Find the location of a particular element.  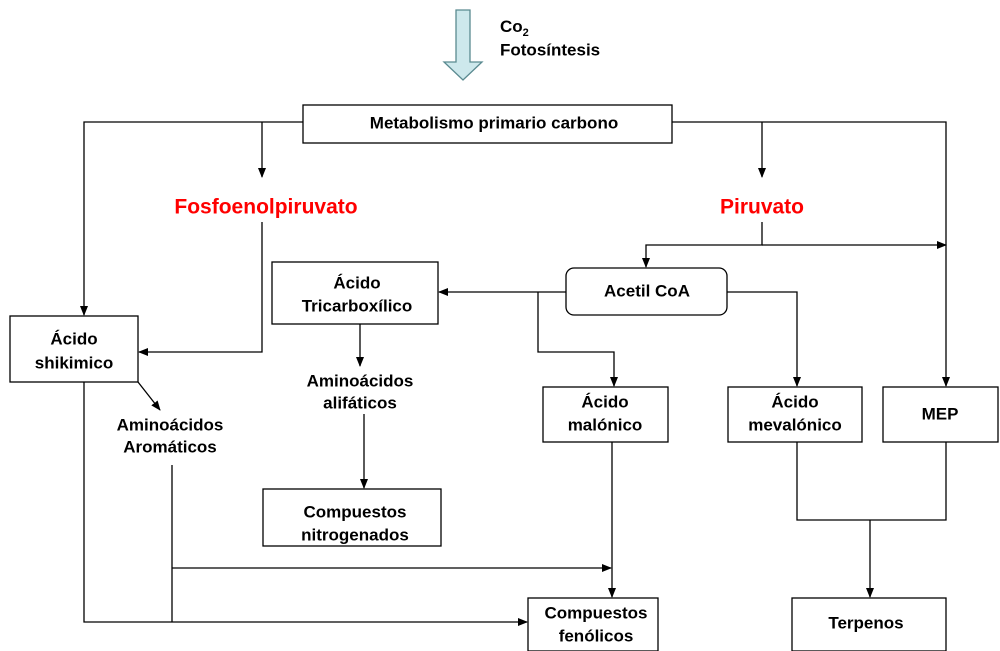

node-label: MEP is located at coordinates (940, 413).